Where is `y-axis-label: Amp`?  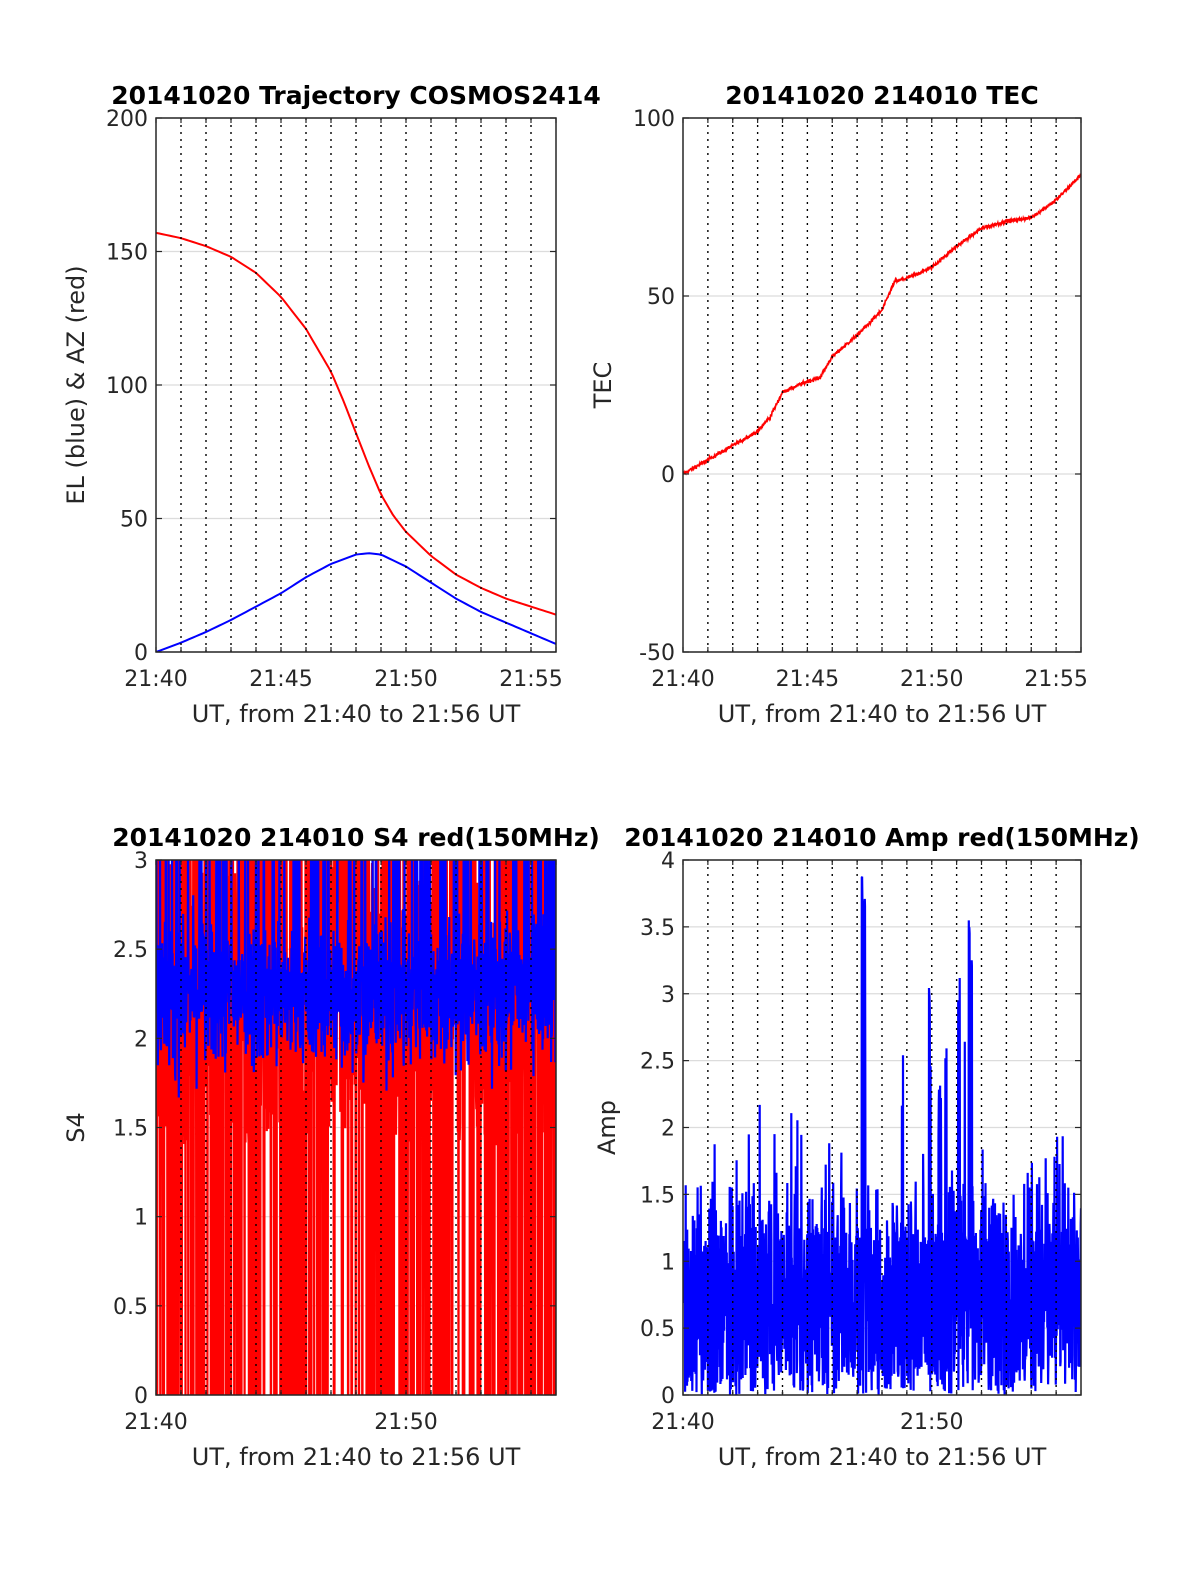
y-axis-label: Amp is located at coordinates (607, 1127).